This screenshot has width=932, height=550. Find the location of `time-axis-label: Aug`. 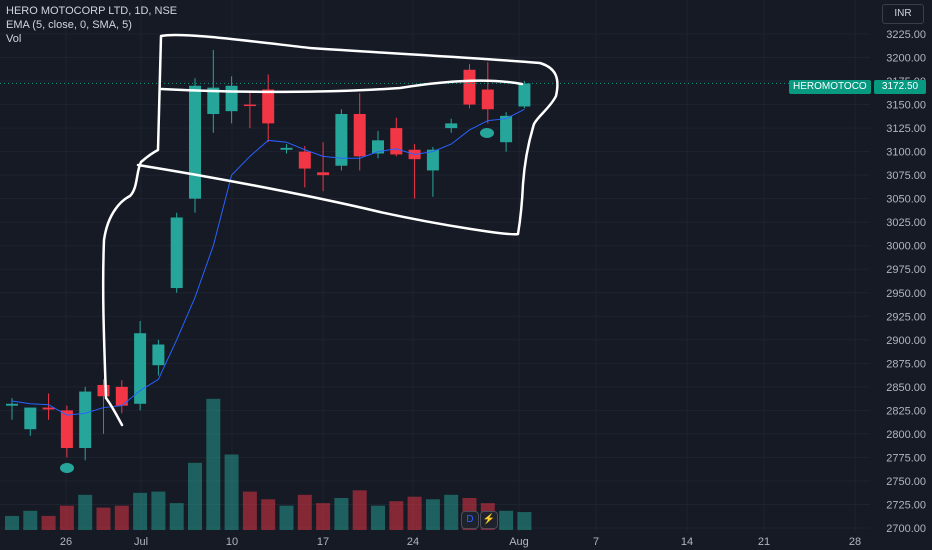

time-axis-label: Aug is located at coordinates (519, 542).